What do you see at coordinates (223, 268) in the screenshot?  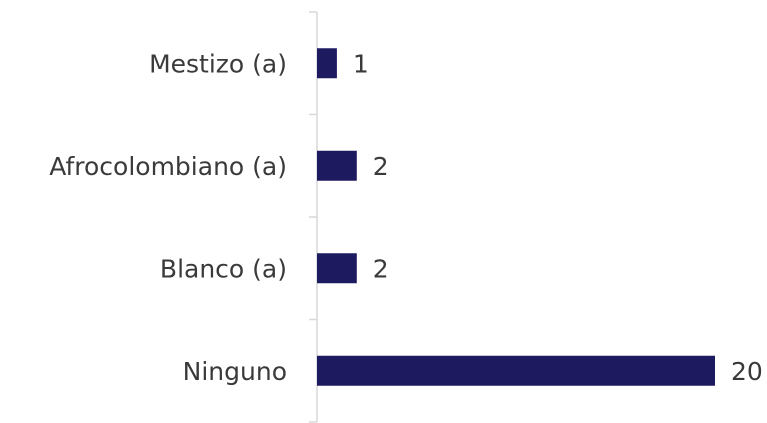 I see `y-tick-label: Blanco (a)` at bounding box center [223, 268].